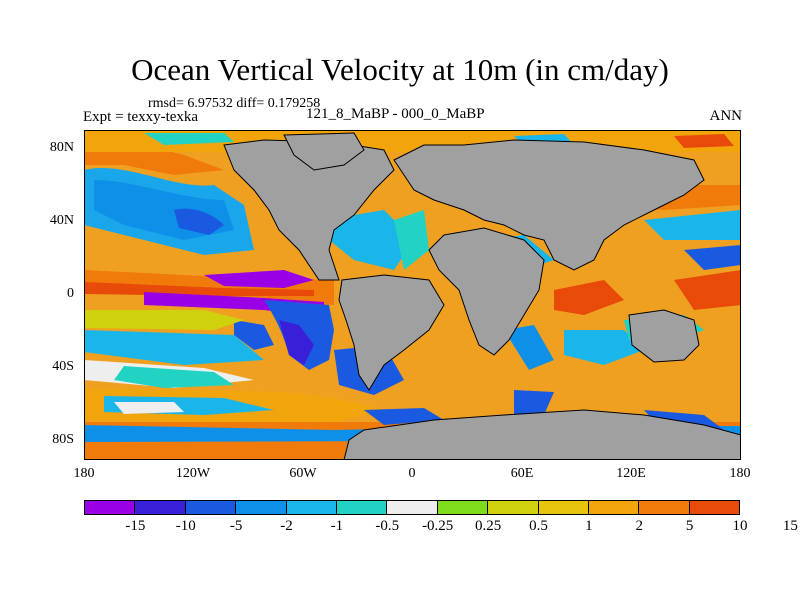 The image size is (800, 600). Describe the element at coordinates (61, 147) in the screenshot. I see `lat-label-80n: 80N` at that location.